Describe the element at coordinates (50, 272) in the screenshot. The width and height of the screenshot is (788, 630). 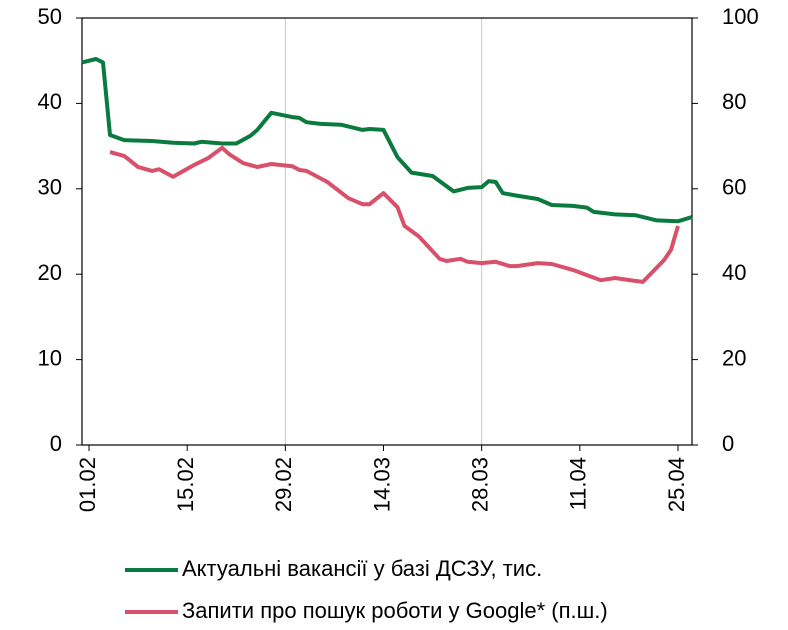
I see `y-tick-label: 20` at that location.